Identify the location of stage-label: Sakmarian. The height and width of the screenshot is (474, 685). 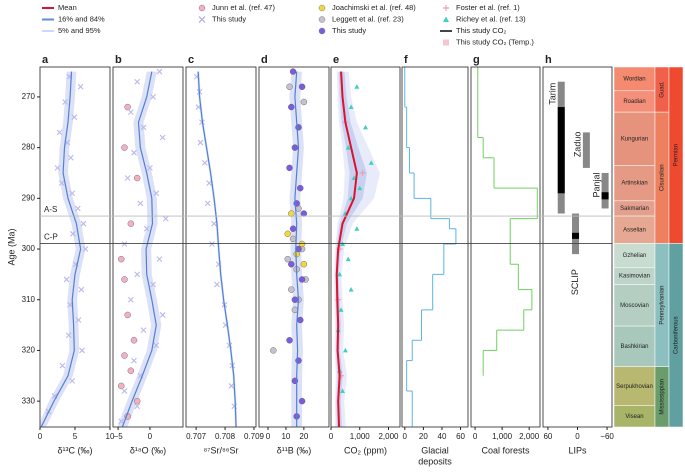
(634, 209).